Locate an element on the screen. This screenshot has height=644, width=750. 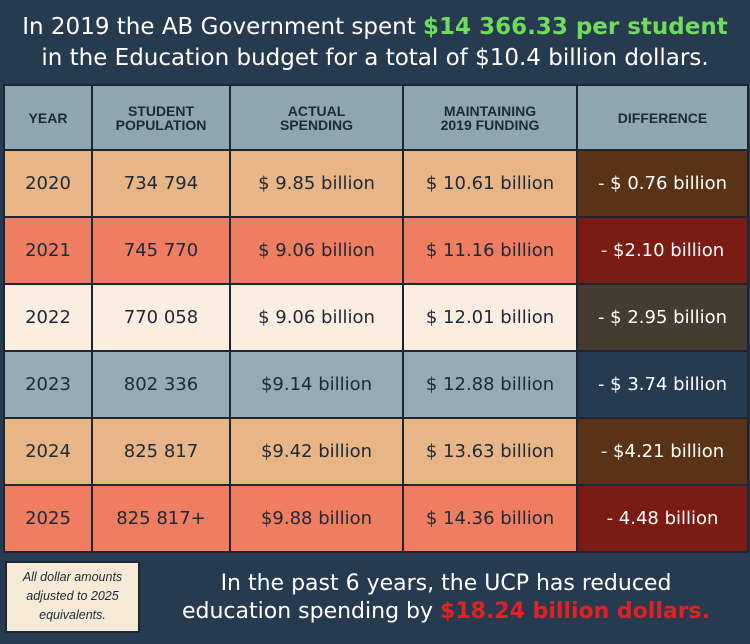
cell-maintaining-funding: $ 14.36 billion is located at coordinates (490, 518).